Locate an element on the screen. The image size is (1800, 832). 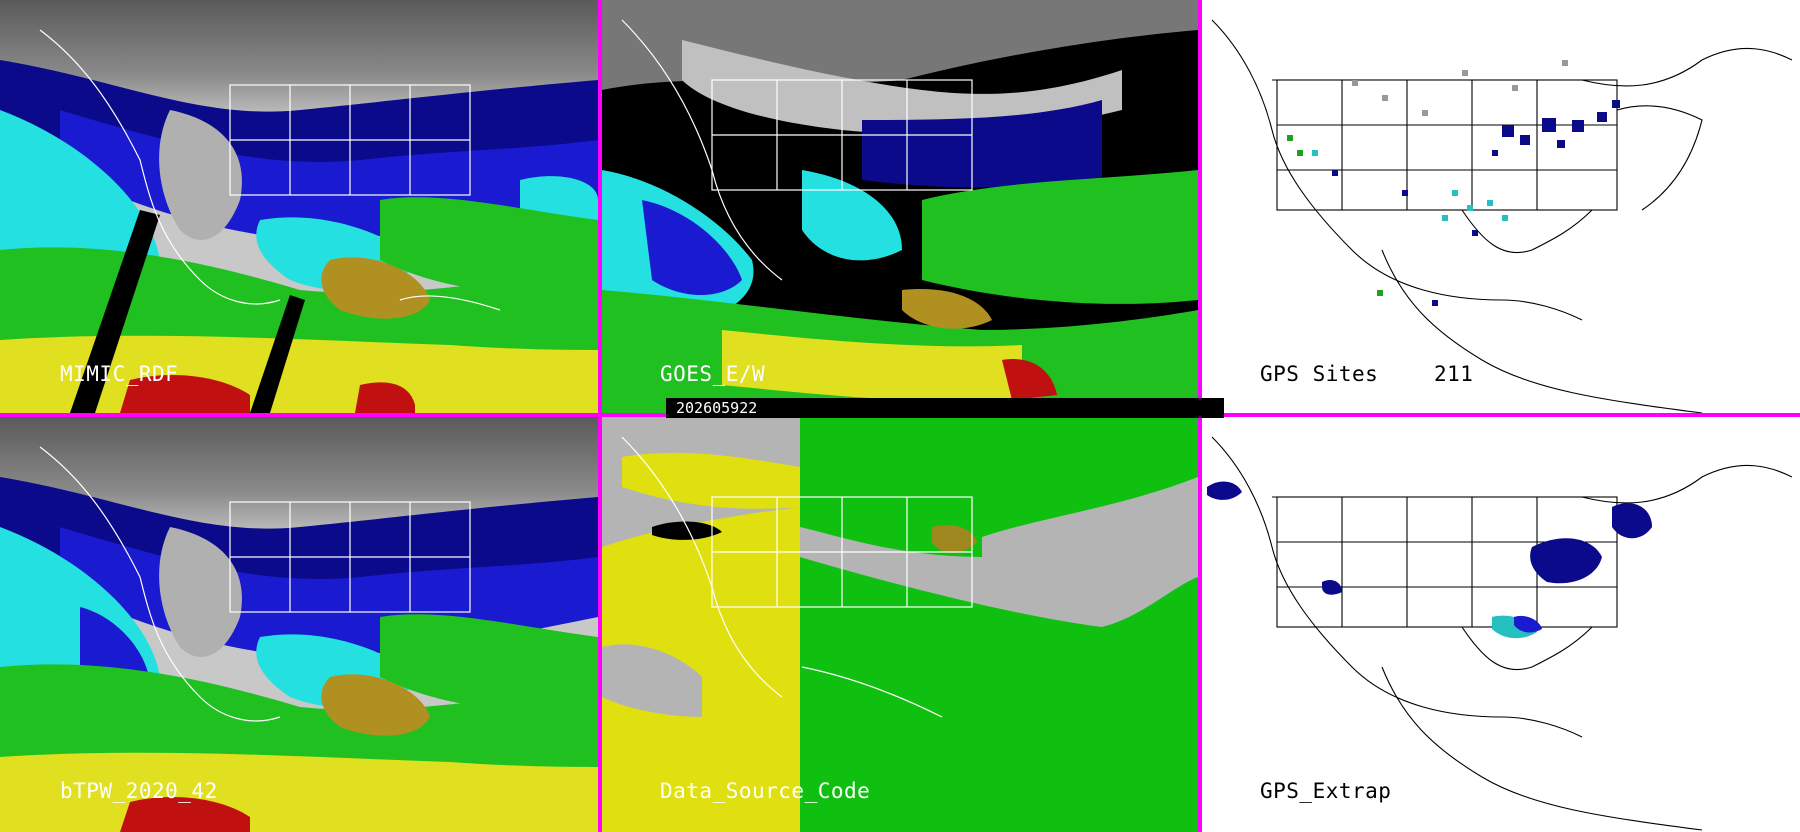
panel-label: MIMIC_RDF is located at coordinates (119, 374).